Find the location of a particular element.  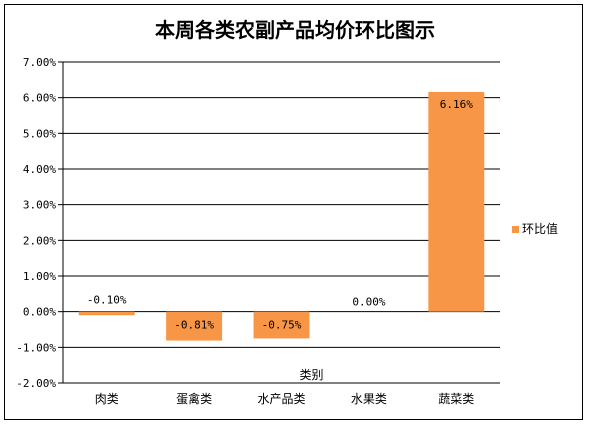

data-label: -0.81% is located at coordinates (194, 325).